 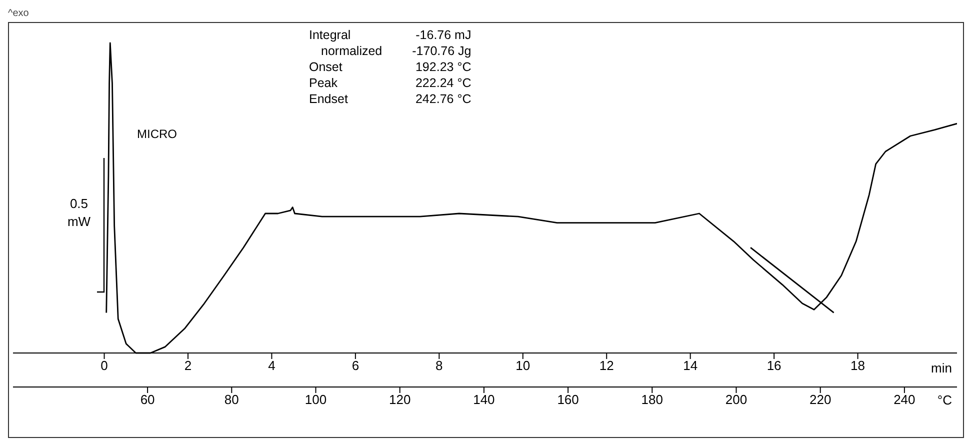 I want to click on x-tick-label: 120, so click(x=400, y=400).